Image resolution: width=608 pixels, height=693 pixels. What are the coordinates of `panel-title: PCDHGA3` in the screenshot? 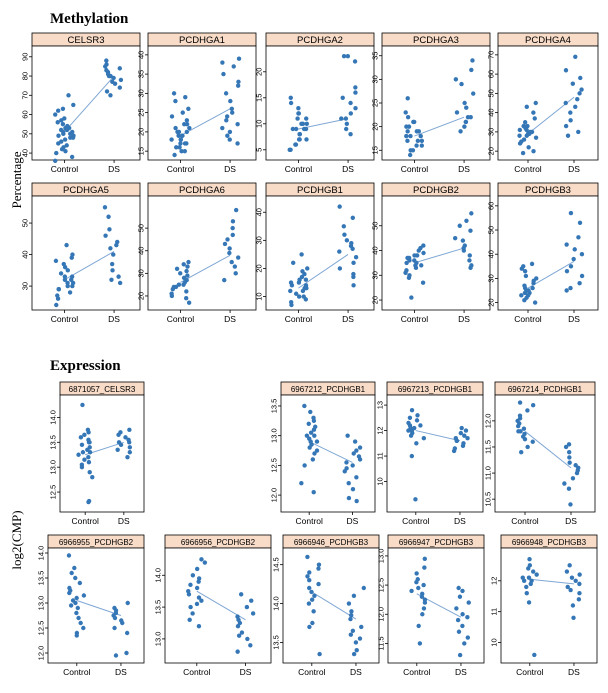 It's located at (436, 40).